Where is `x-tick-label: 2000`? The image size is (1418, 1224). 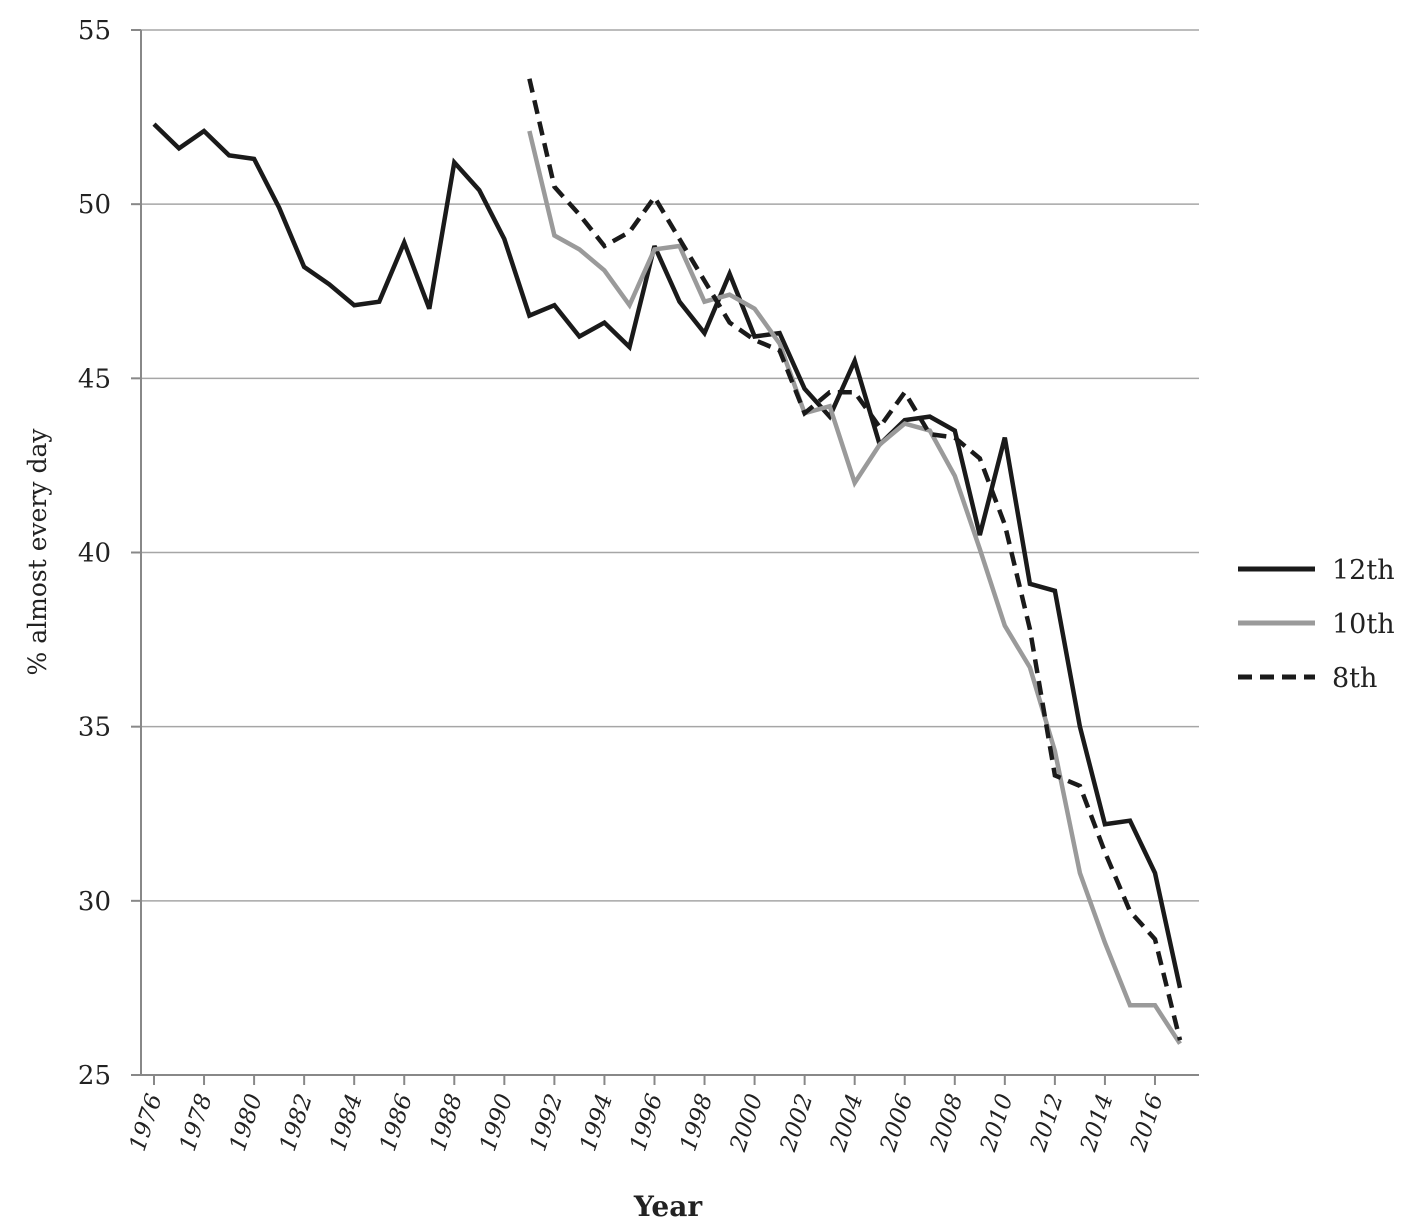 x-tick-label: 2000 is located at coordinates (746, 1123).